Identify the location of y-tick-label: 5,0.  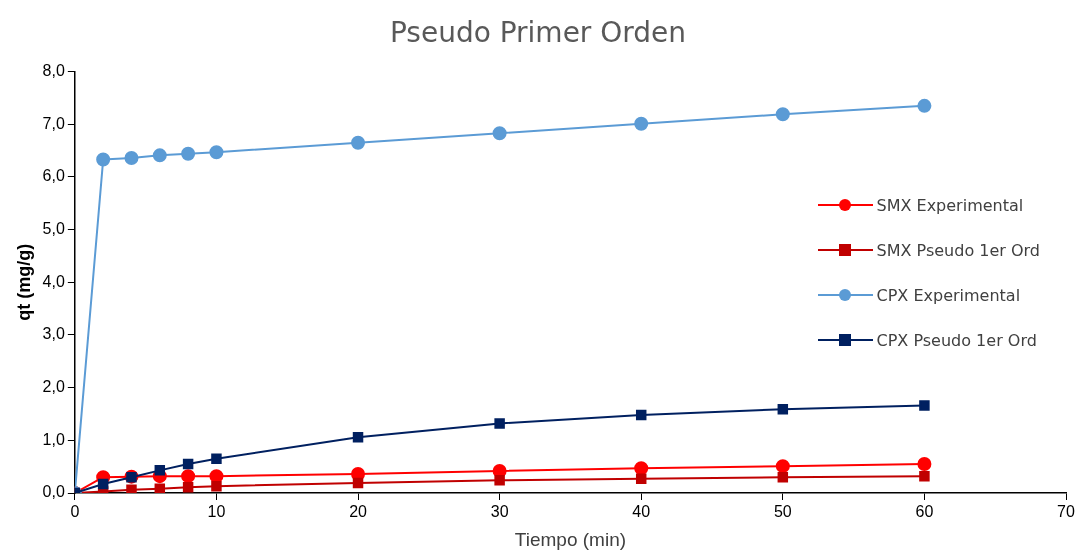
(53, 229).